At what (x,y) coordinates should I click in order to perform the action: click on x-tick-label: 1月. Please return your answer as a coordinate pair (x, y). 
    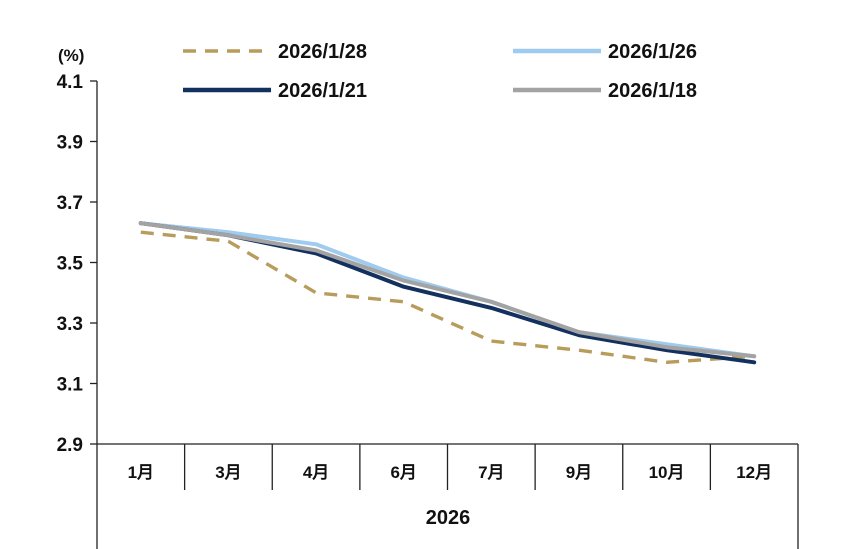
    Looking at the image, I should click on (141, 472).